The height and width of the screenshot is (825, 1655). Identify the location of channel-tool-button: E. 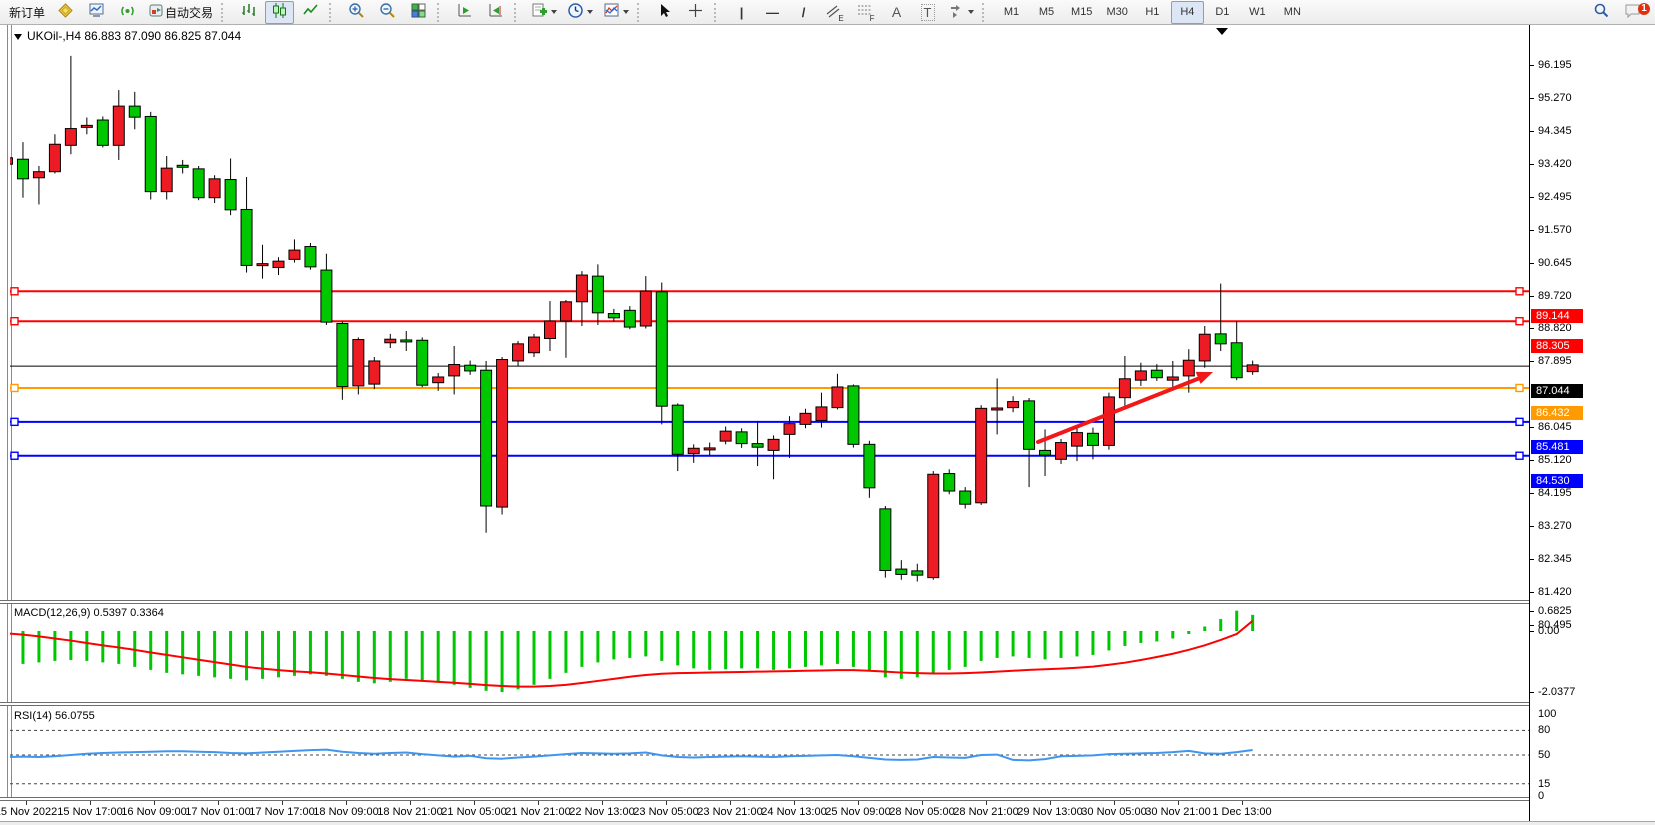
(834, 12).